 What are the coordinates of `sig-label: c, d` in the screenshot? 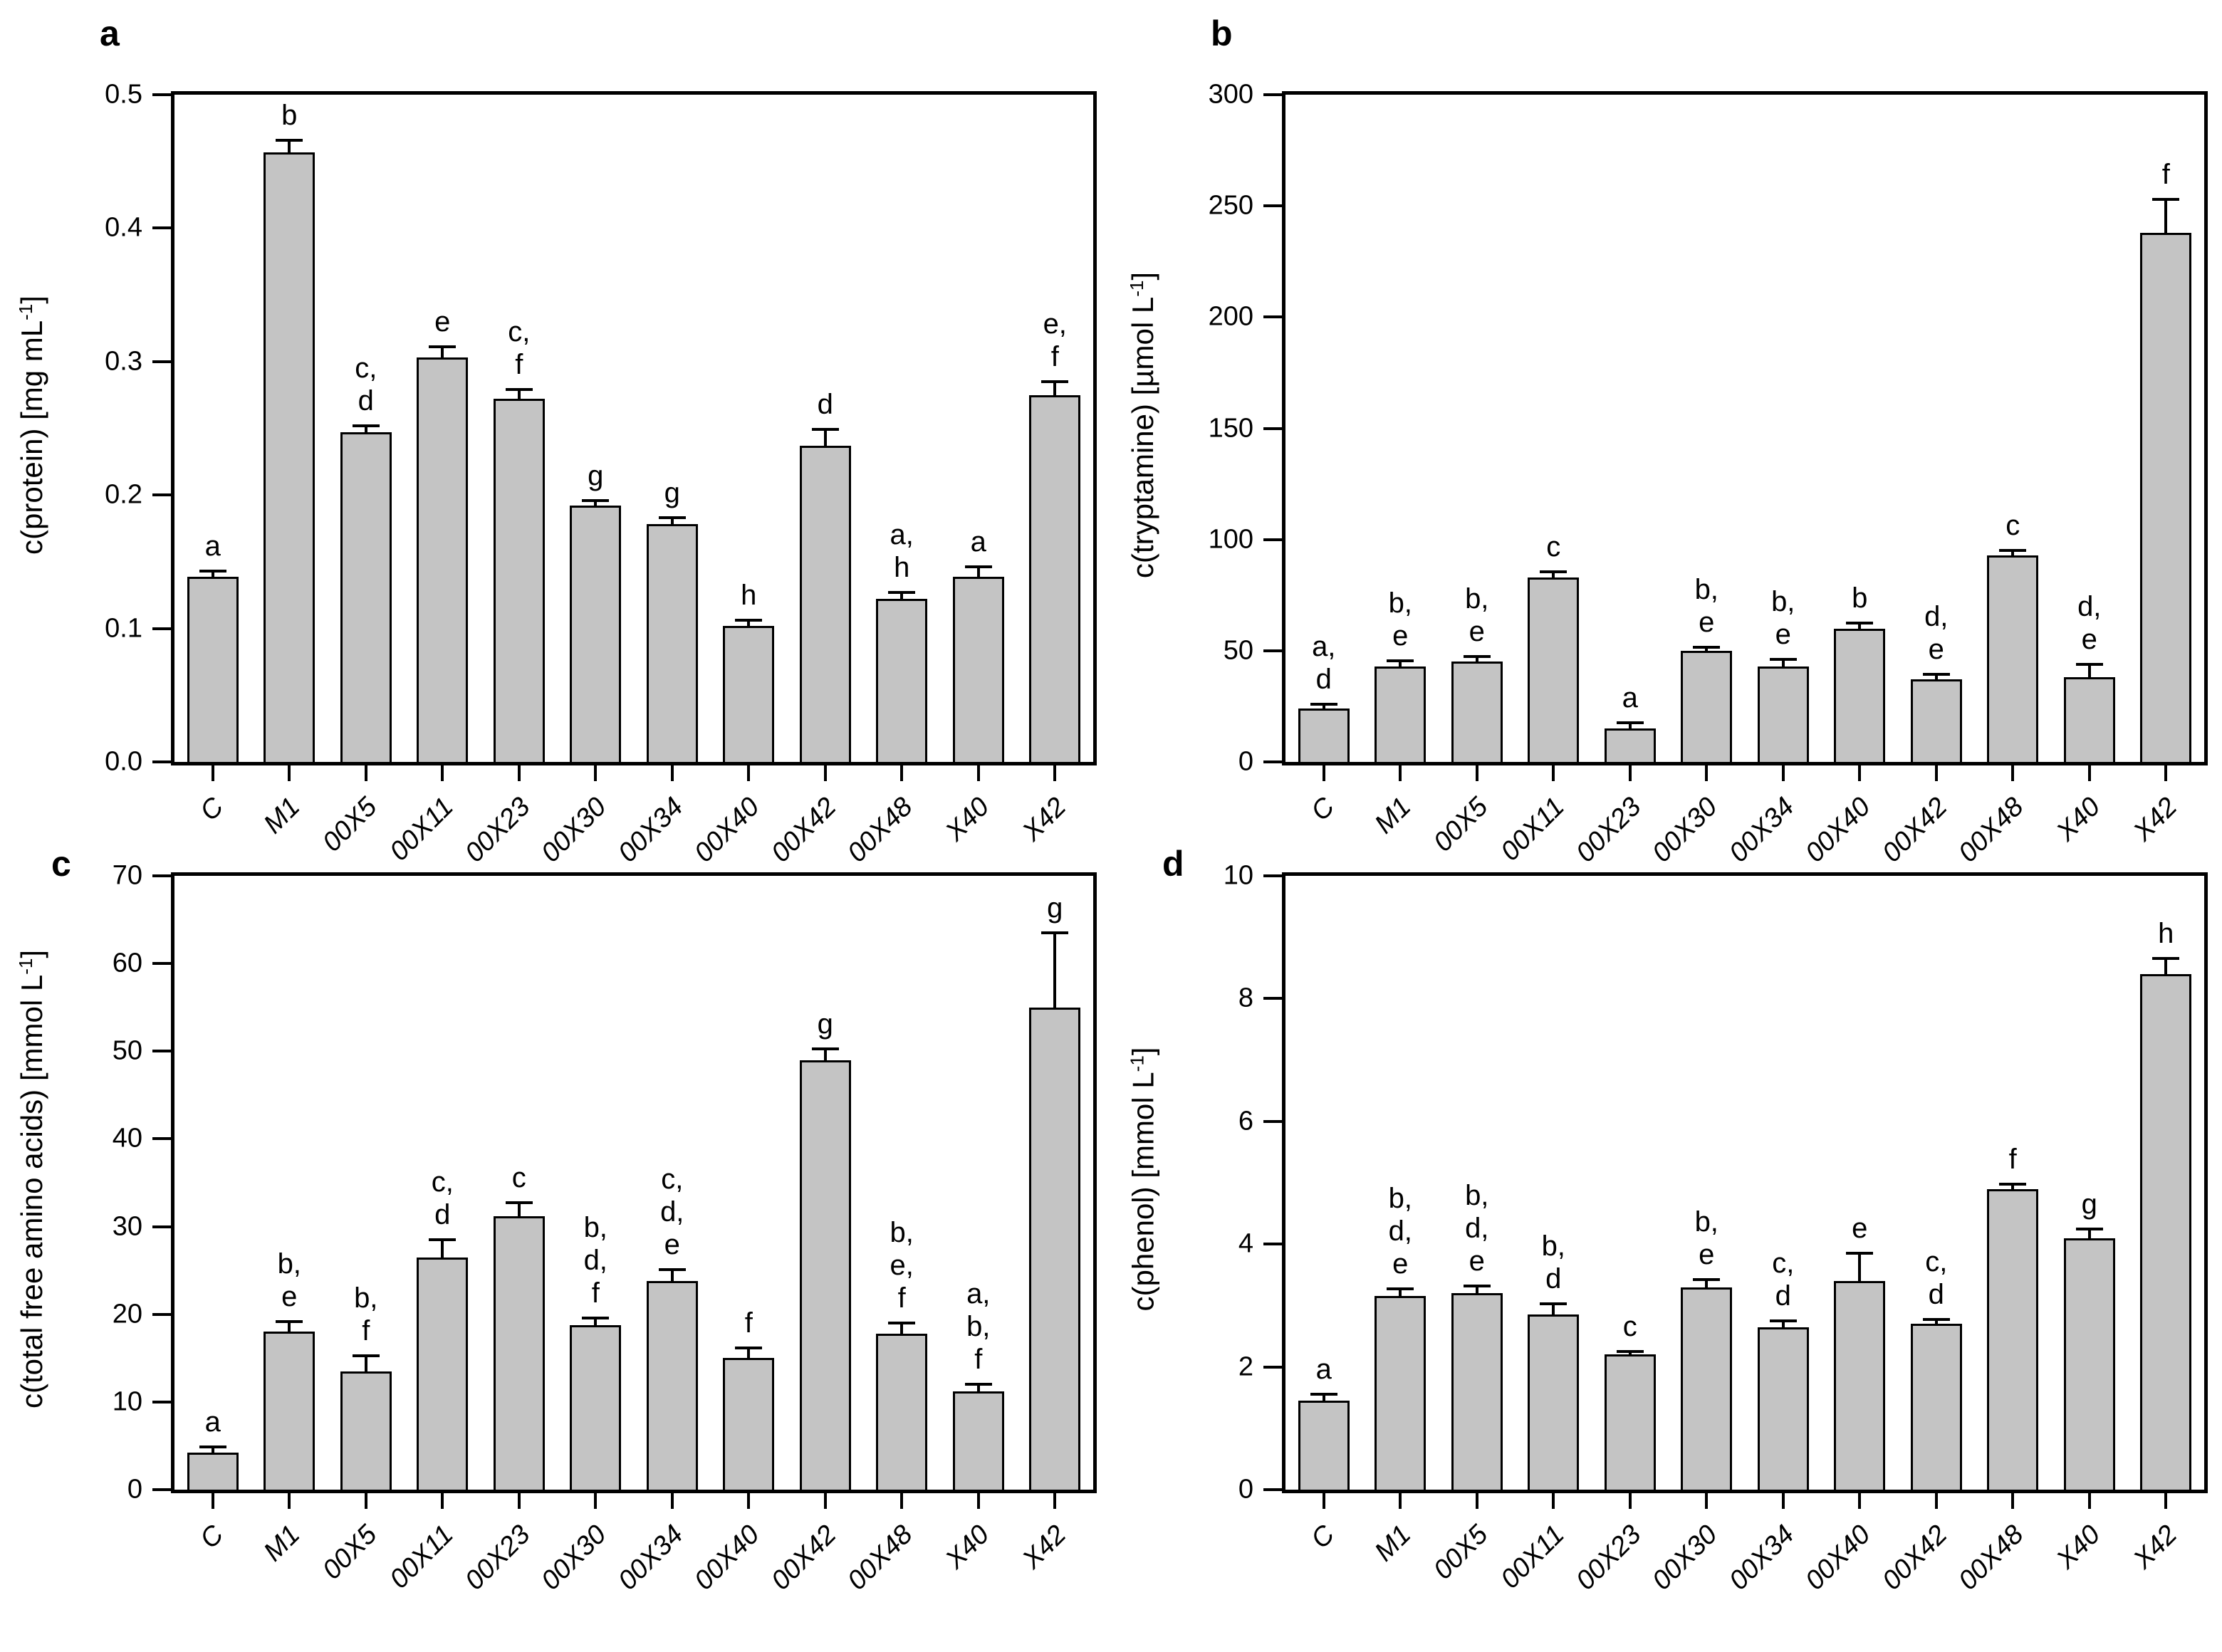 It's located at (1936, 1278).